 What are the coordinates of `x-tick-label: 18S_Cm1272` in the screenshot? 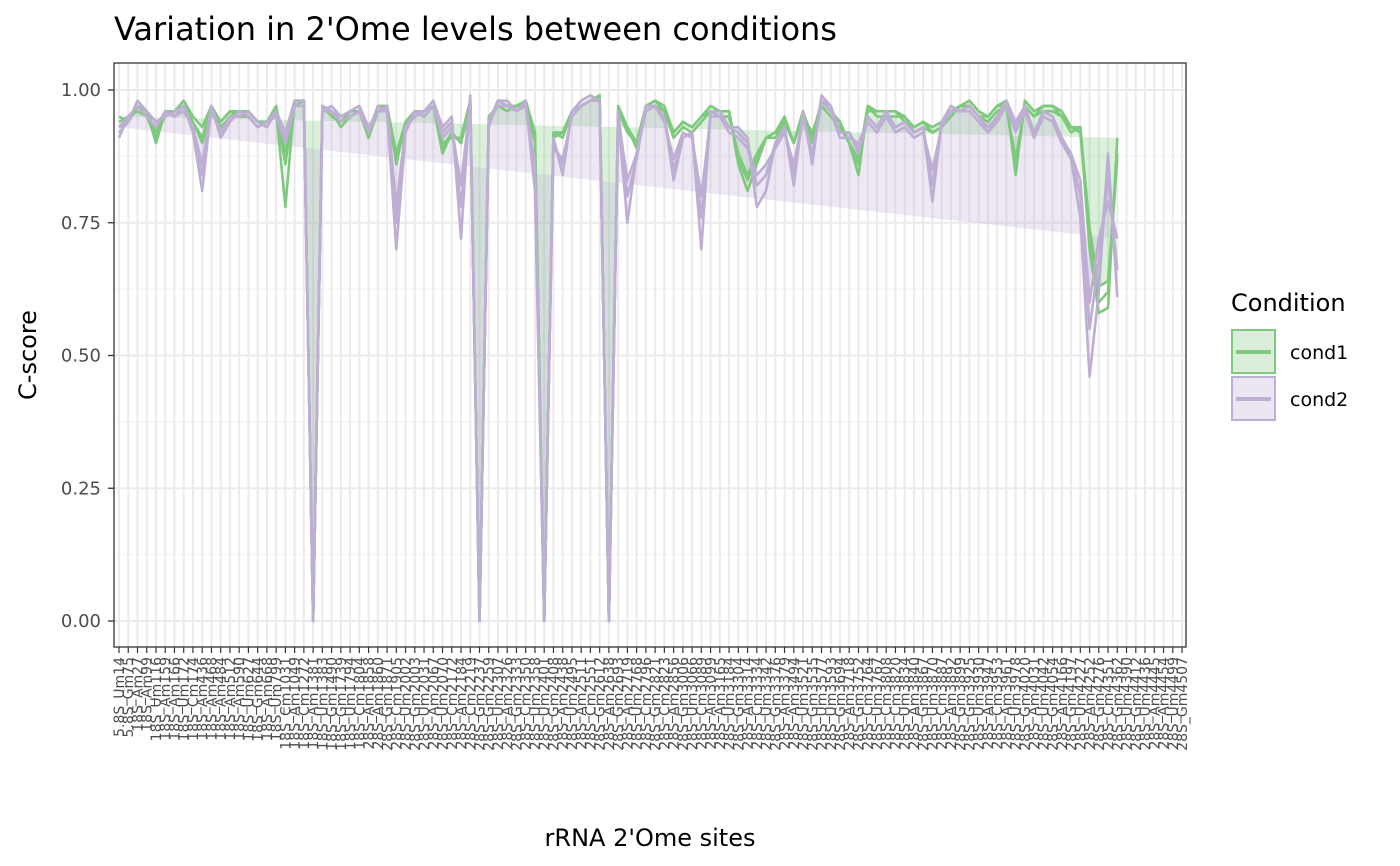 It's located at (305, 703).